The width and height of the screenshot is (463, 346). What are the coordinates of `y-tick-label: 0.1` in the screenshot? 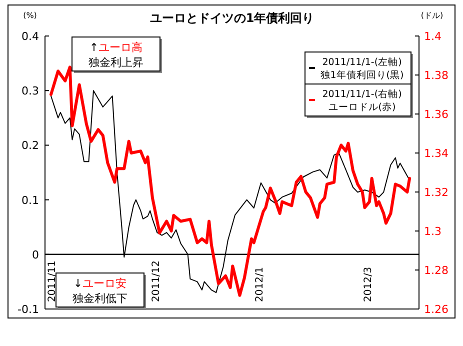 It's located at (30, 200).